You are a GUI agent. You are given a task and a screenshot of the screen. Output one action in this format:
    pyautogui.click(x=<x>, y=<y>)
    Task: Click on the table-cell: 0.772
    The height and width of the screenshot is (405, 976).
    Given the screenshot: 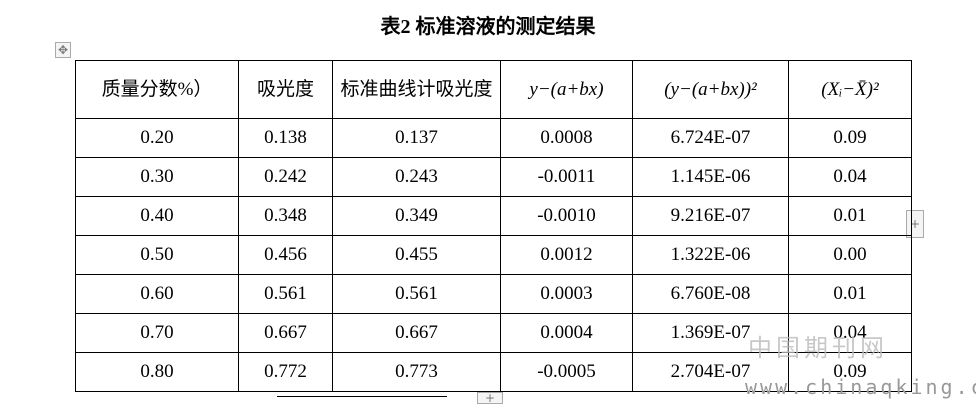 What is the action you would take?
    pyautogui.click(x=285, y=372)
    